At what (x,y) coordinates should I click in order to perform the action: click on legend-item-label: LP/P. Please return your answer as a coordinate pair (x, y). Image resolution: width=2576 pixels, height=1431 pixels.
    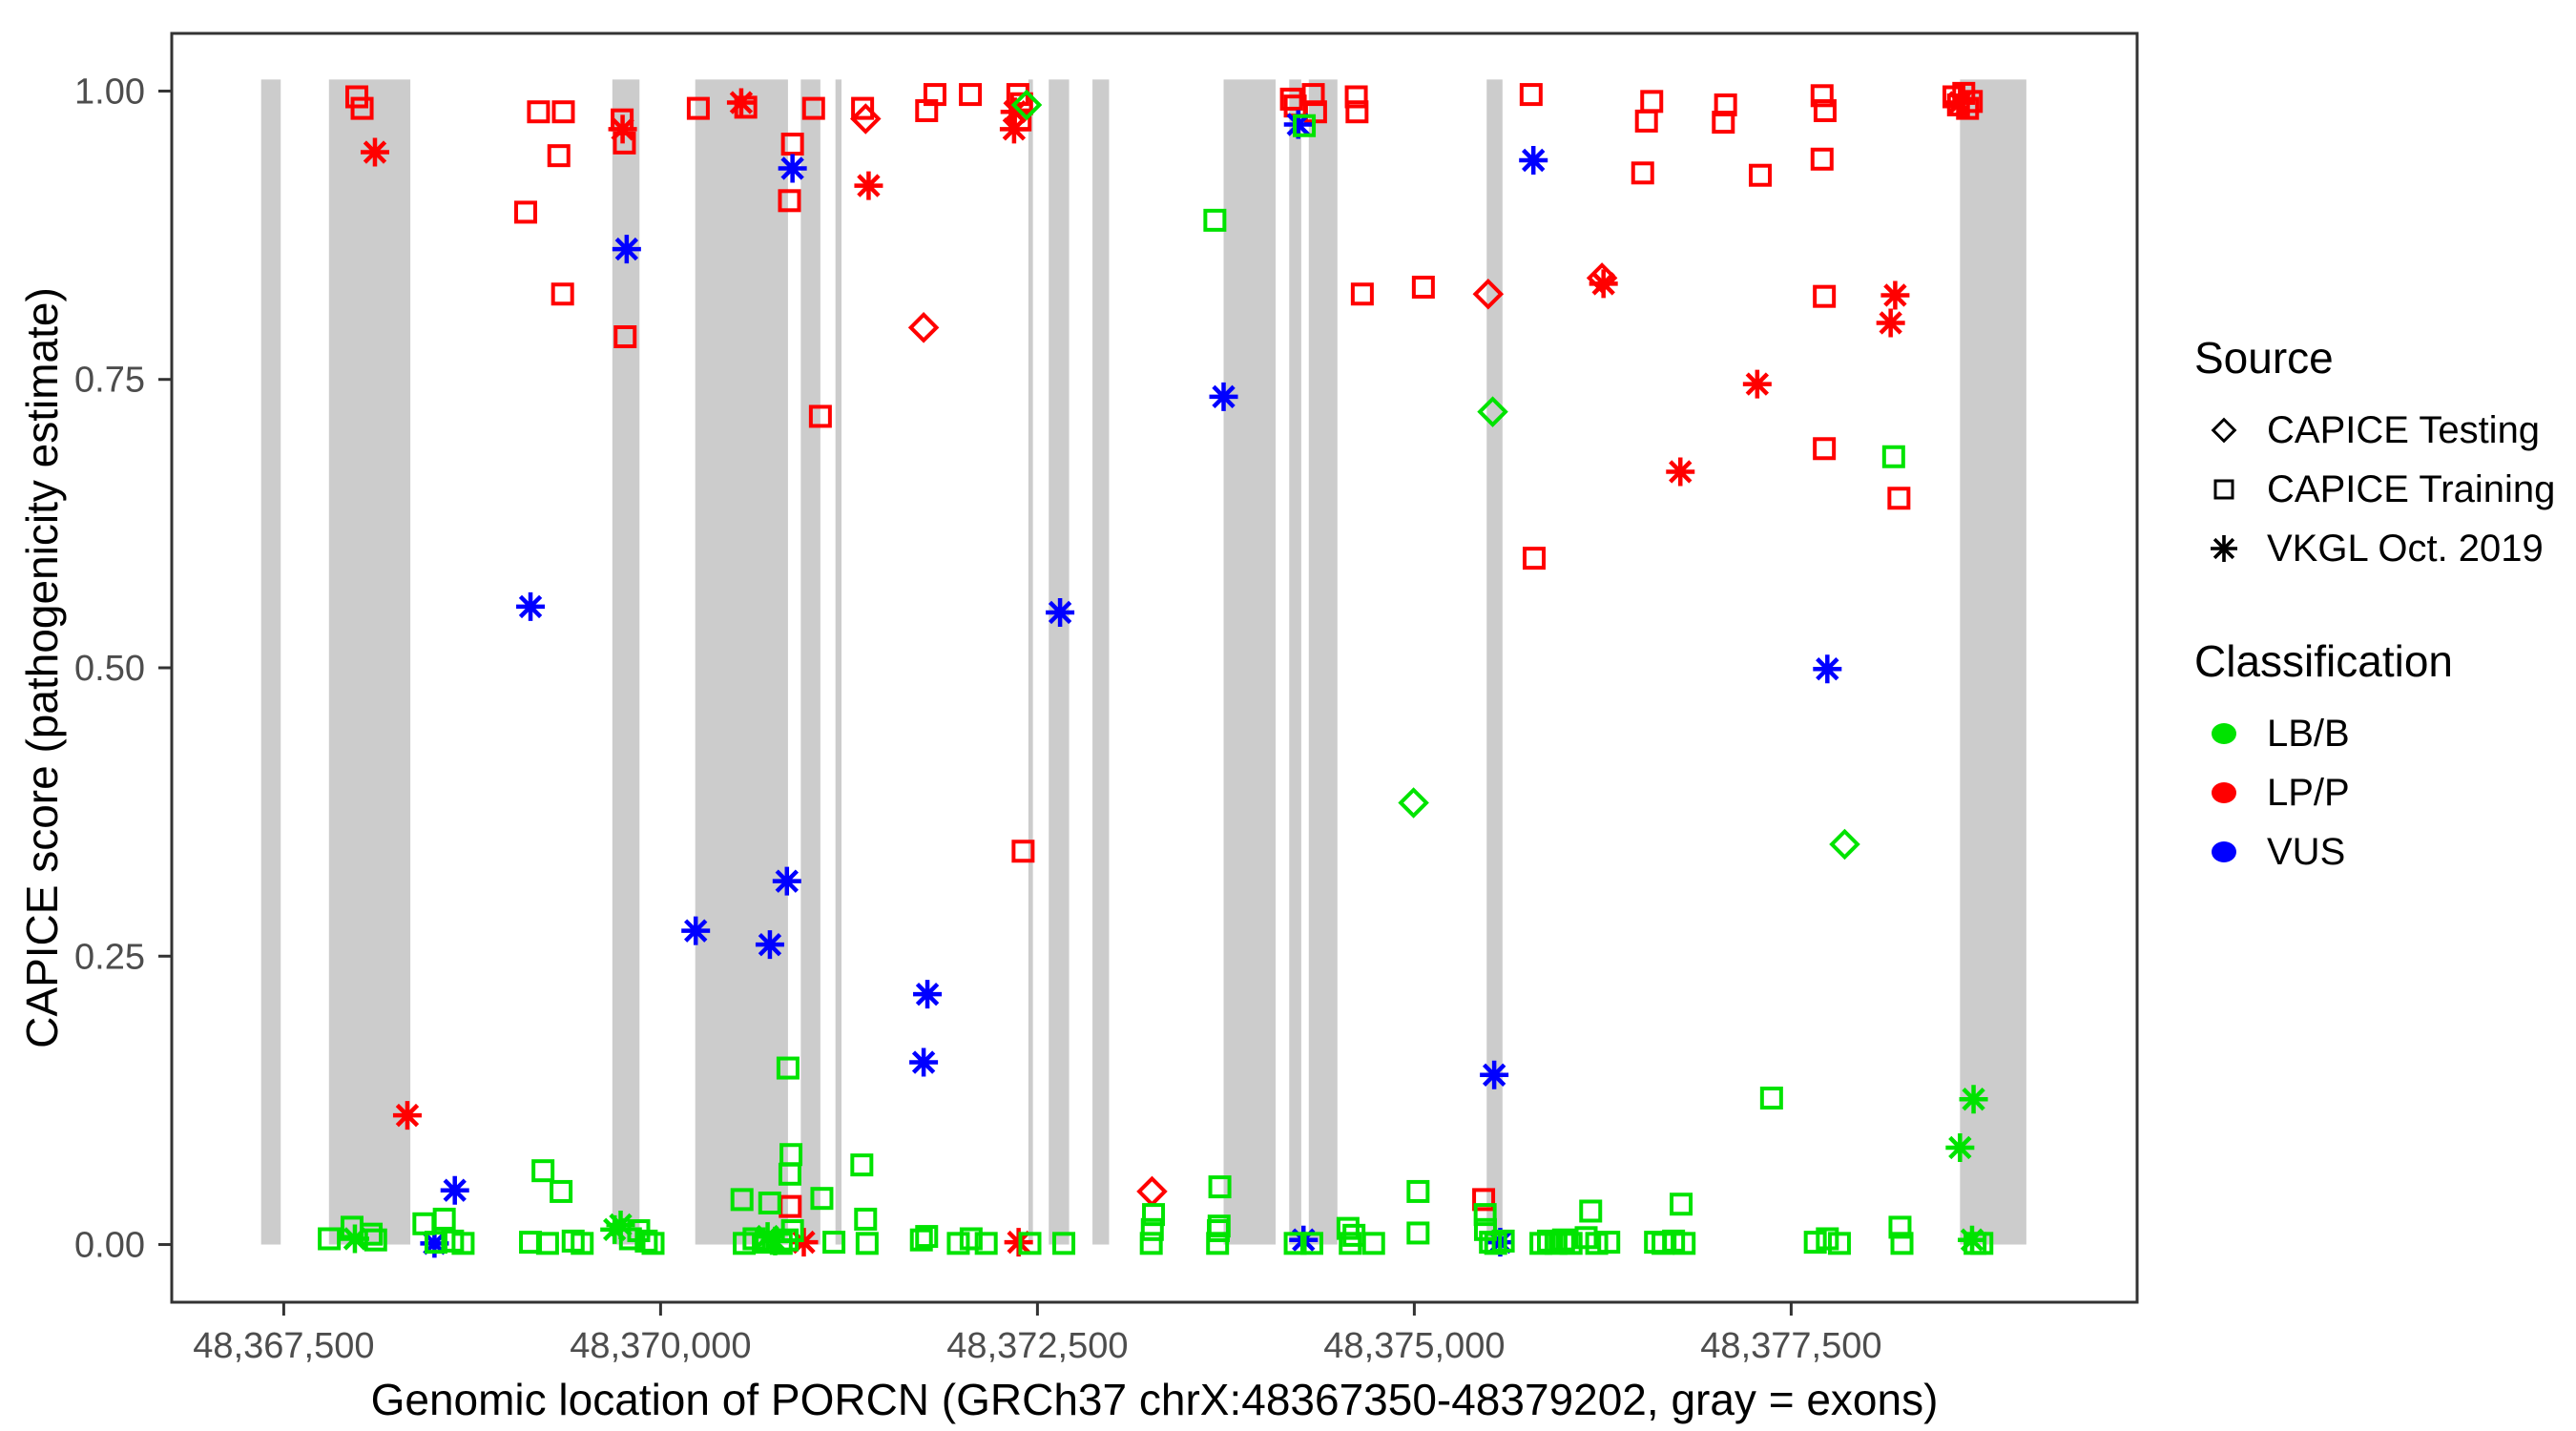
    Looking at the image, I should click on (2308, 792).